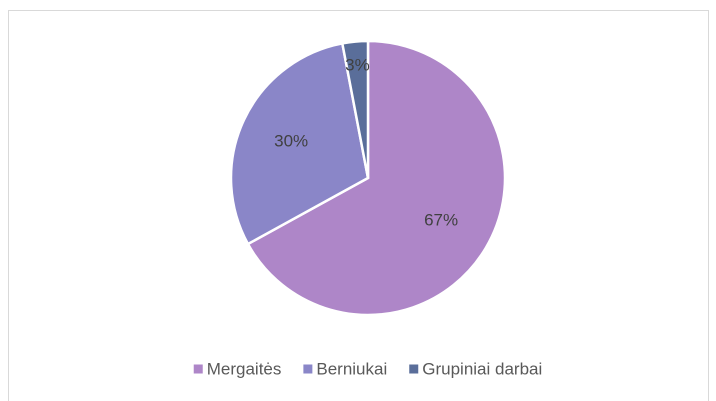  I want to click on legend-label: Mergaitės, so click(244, 368).